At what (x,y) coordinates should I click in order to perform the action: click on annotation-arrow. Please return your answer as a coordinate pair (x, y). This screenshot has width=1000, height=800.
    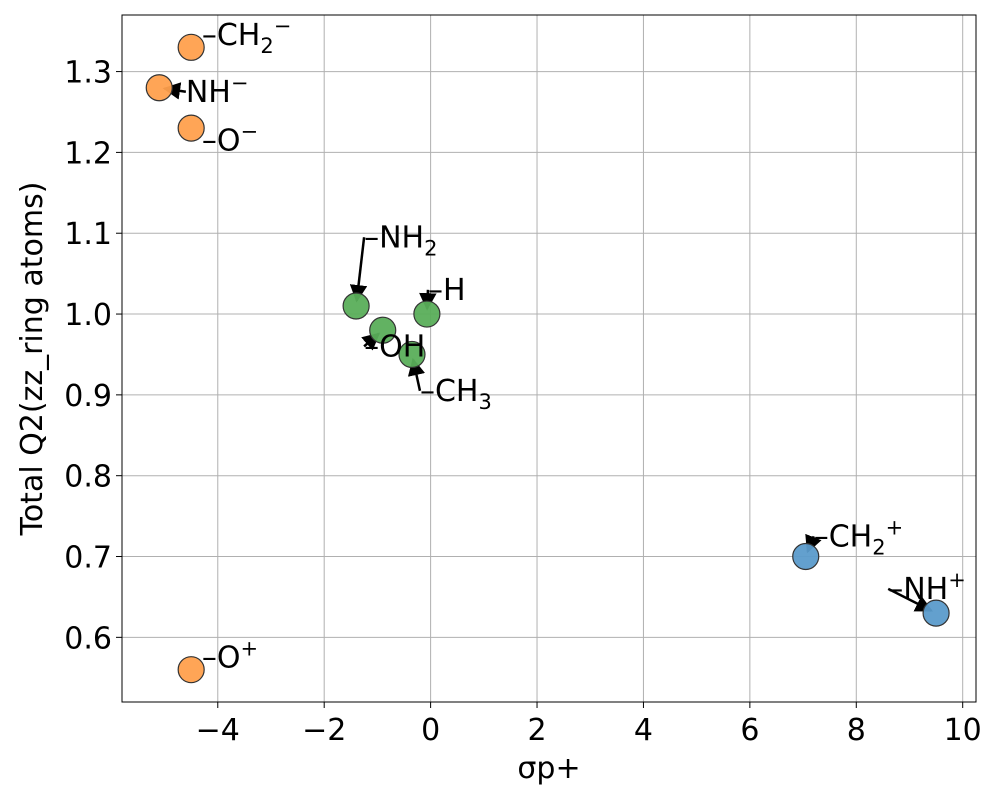
    Looking at the image, I should click on (358, 270).